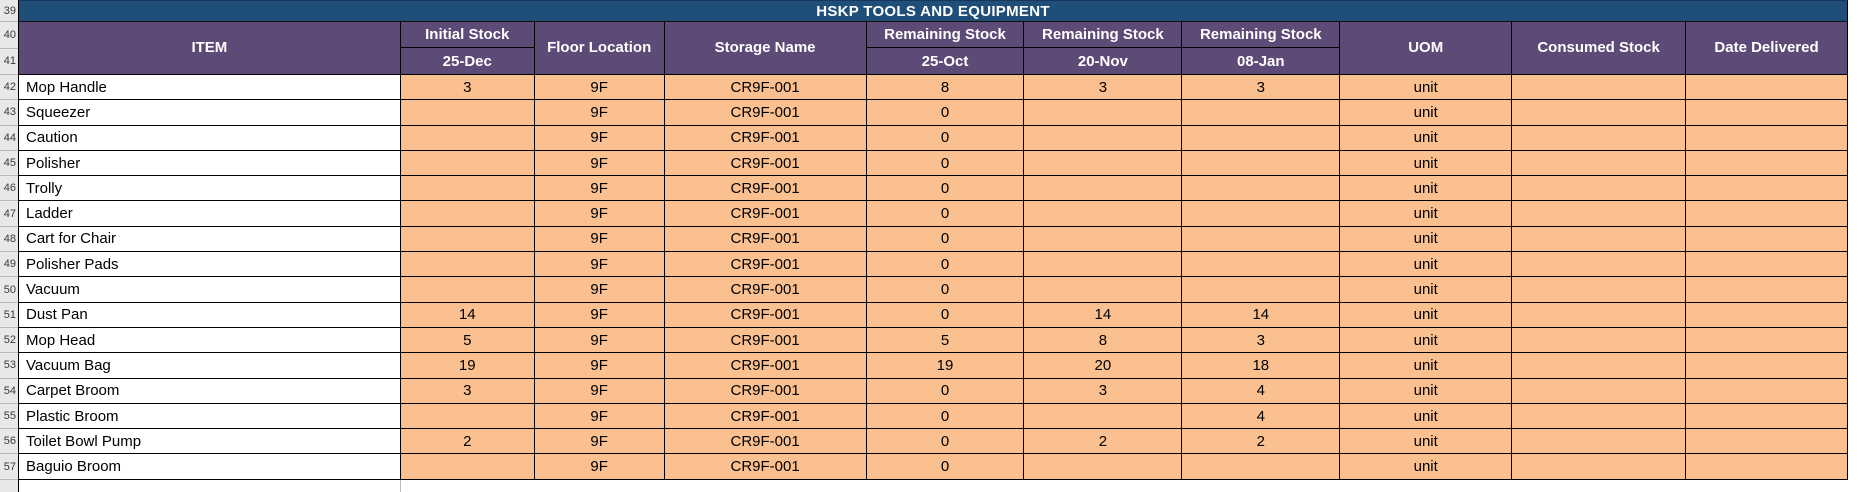 This screenshot has height=492, width=1860. What do you see at coordinates (210, 290) in the screenshot?
I see `item-cell: Vacuum` at bounding box center [210, 290].